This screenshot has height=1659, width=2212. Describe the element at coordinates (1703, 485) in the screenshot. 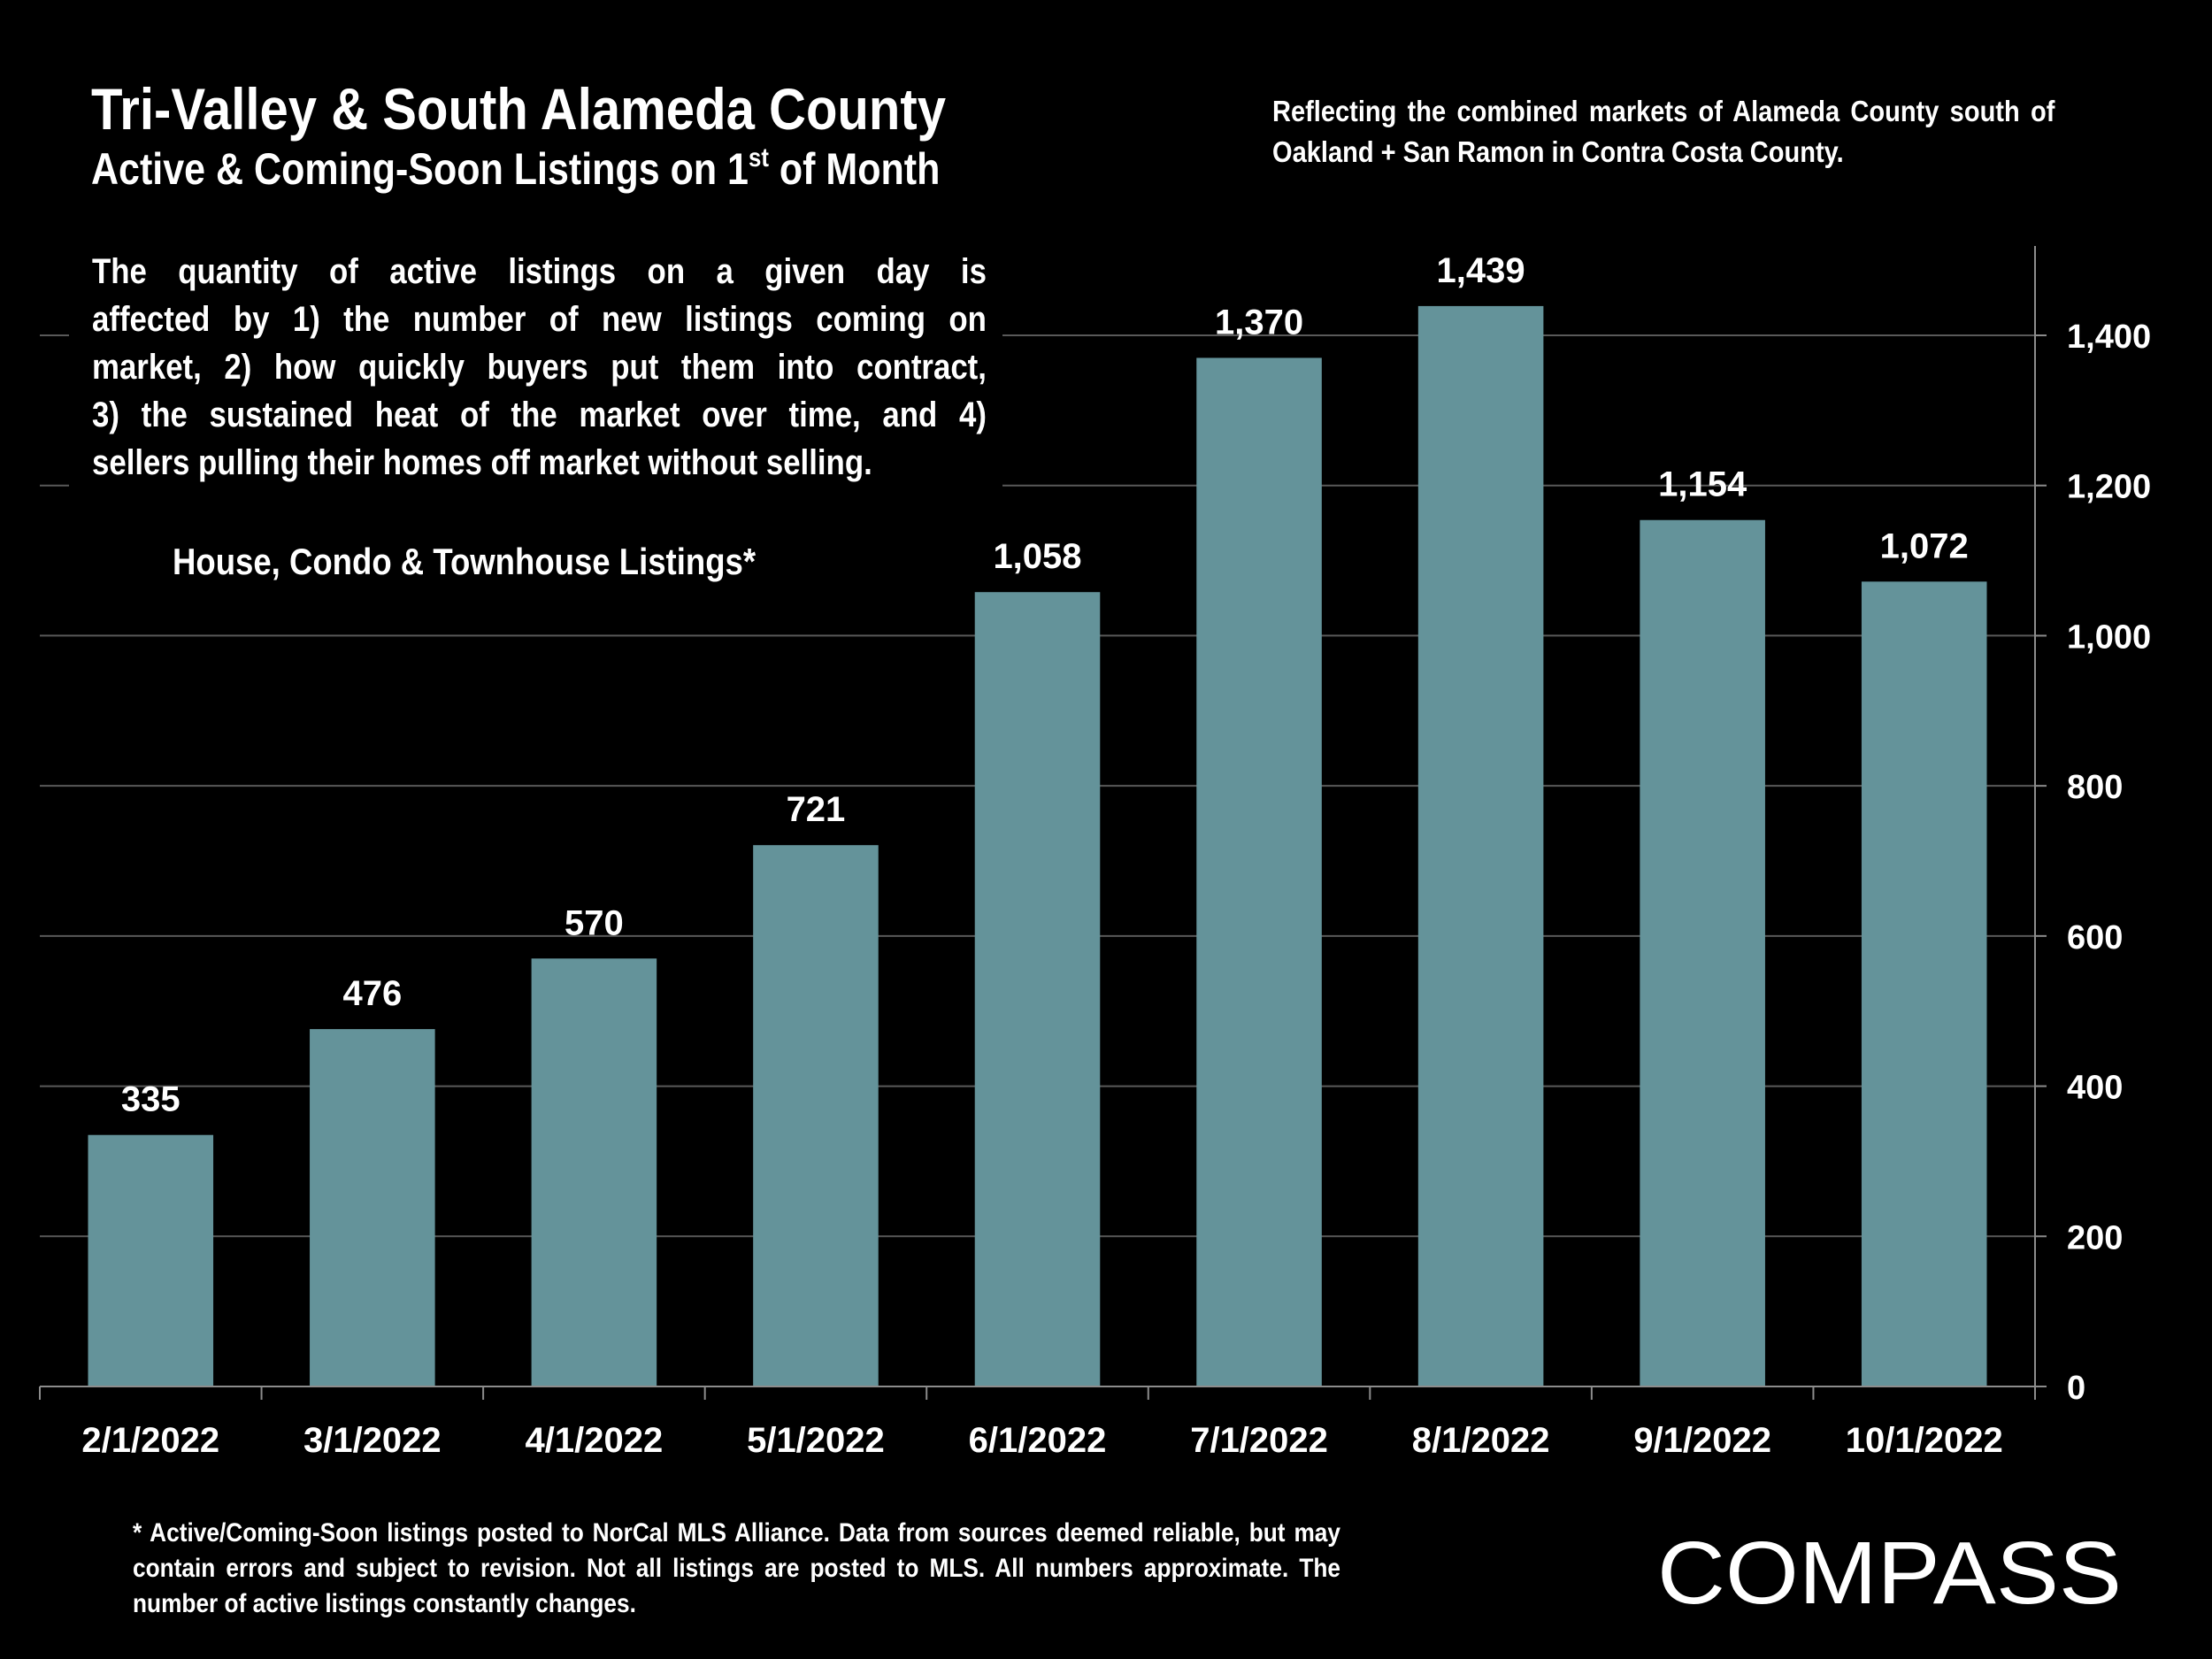

I see `data-label: 1,154` at that location.